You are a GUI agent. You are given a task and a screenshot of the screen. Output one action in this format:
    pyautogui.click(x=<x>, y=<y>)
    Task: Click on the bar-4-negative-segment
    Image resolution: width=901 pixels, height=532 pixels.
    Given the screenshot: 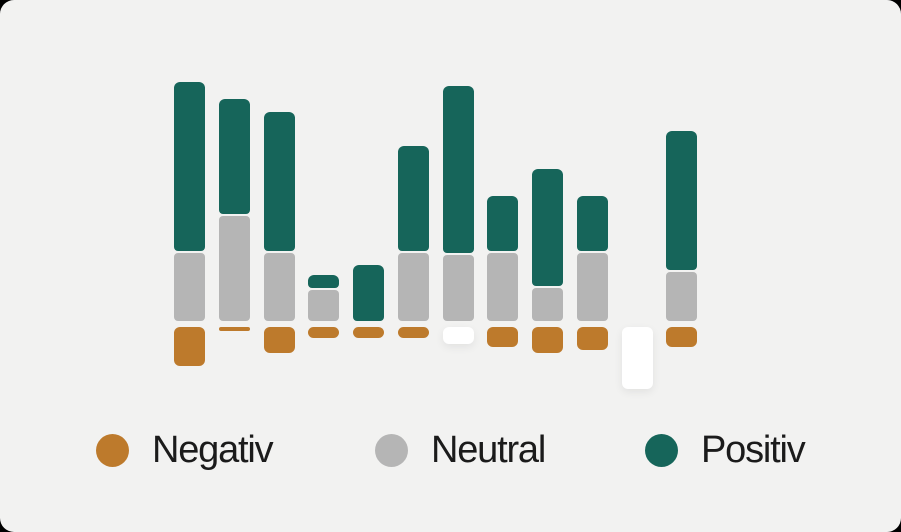 What is the action you would take?
    pyautogui.click(x=324, y=332)
    